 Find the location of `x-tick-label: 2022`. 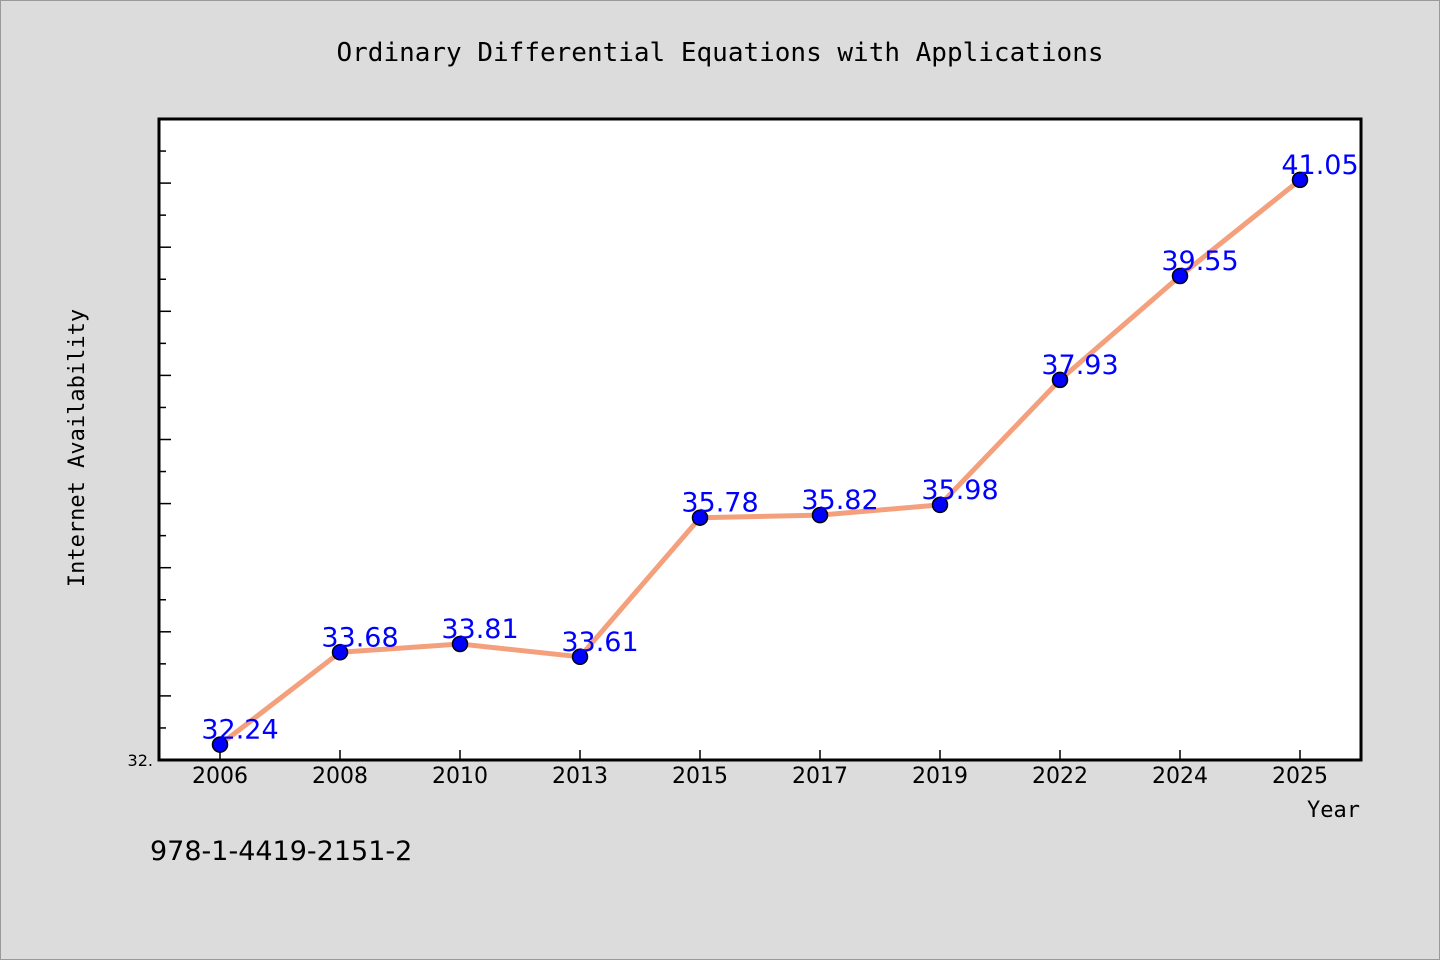

x-tick-label: 2022 is located at coordinates (1060, 776).